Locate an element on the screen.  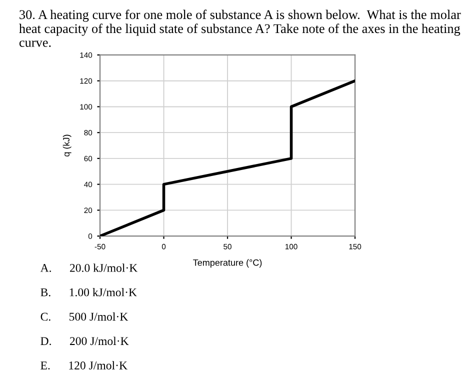
text: B. 1.00 kJ/mol·K is located at coordinates (88, 292).